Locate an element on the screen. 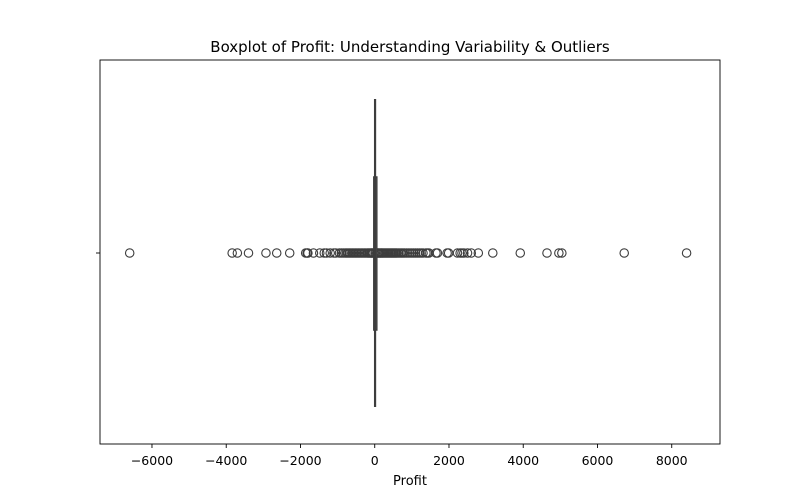  x-axis-label: Profit is located at coordinates (410, 481).